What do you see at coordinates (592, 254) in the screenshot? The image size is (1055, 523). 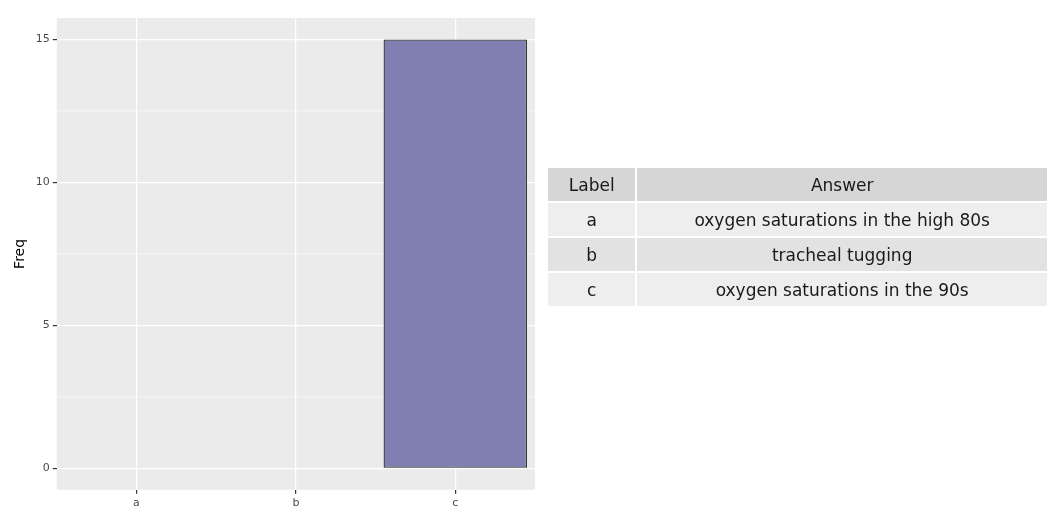 I see `text: b` at bounding box center [592, 254].